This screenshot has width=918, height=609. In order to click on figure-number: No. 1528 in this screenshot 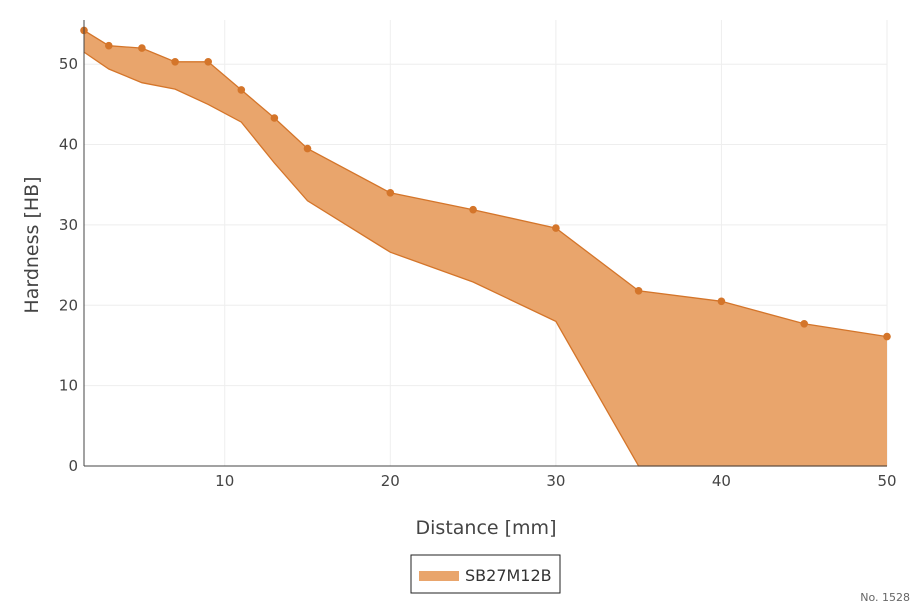, I will do `click(885, 597)`.